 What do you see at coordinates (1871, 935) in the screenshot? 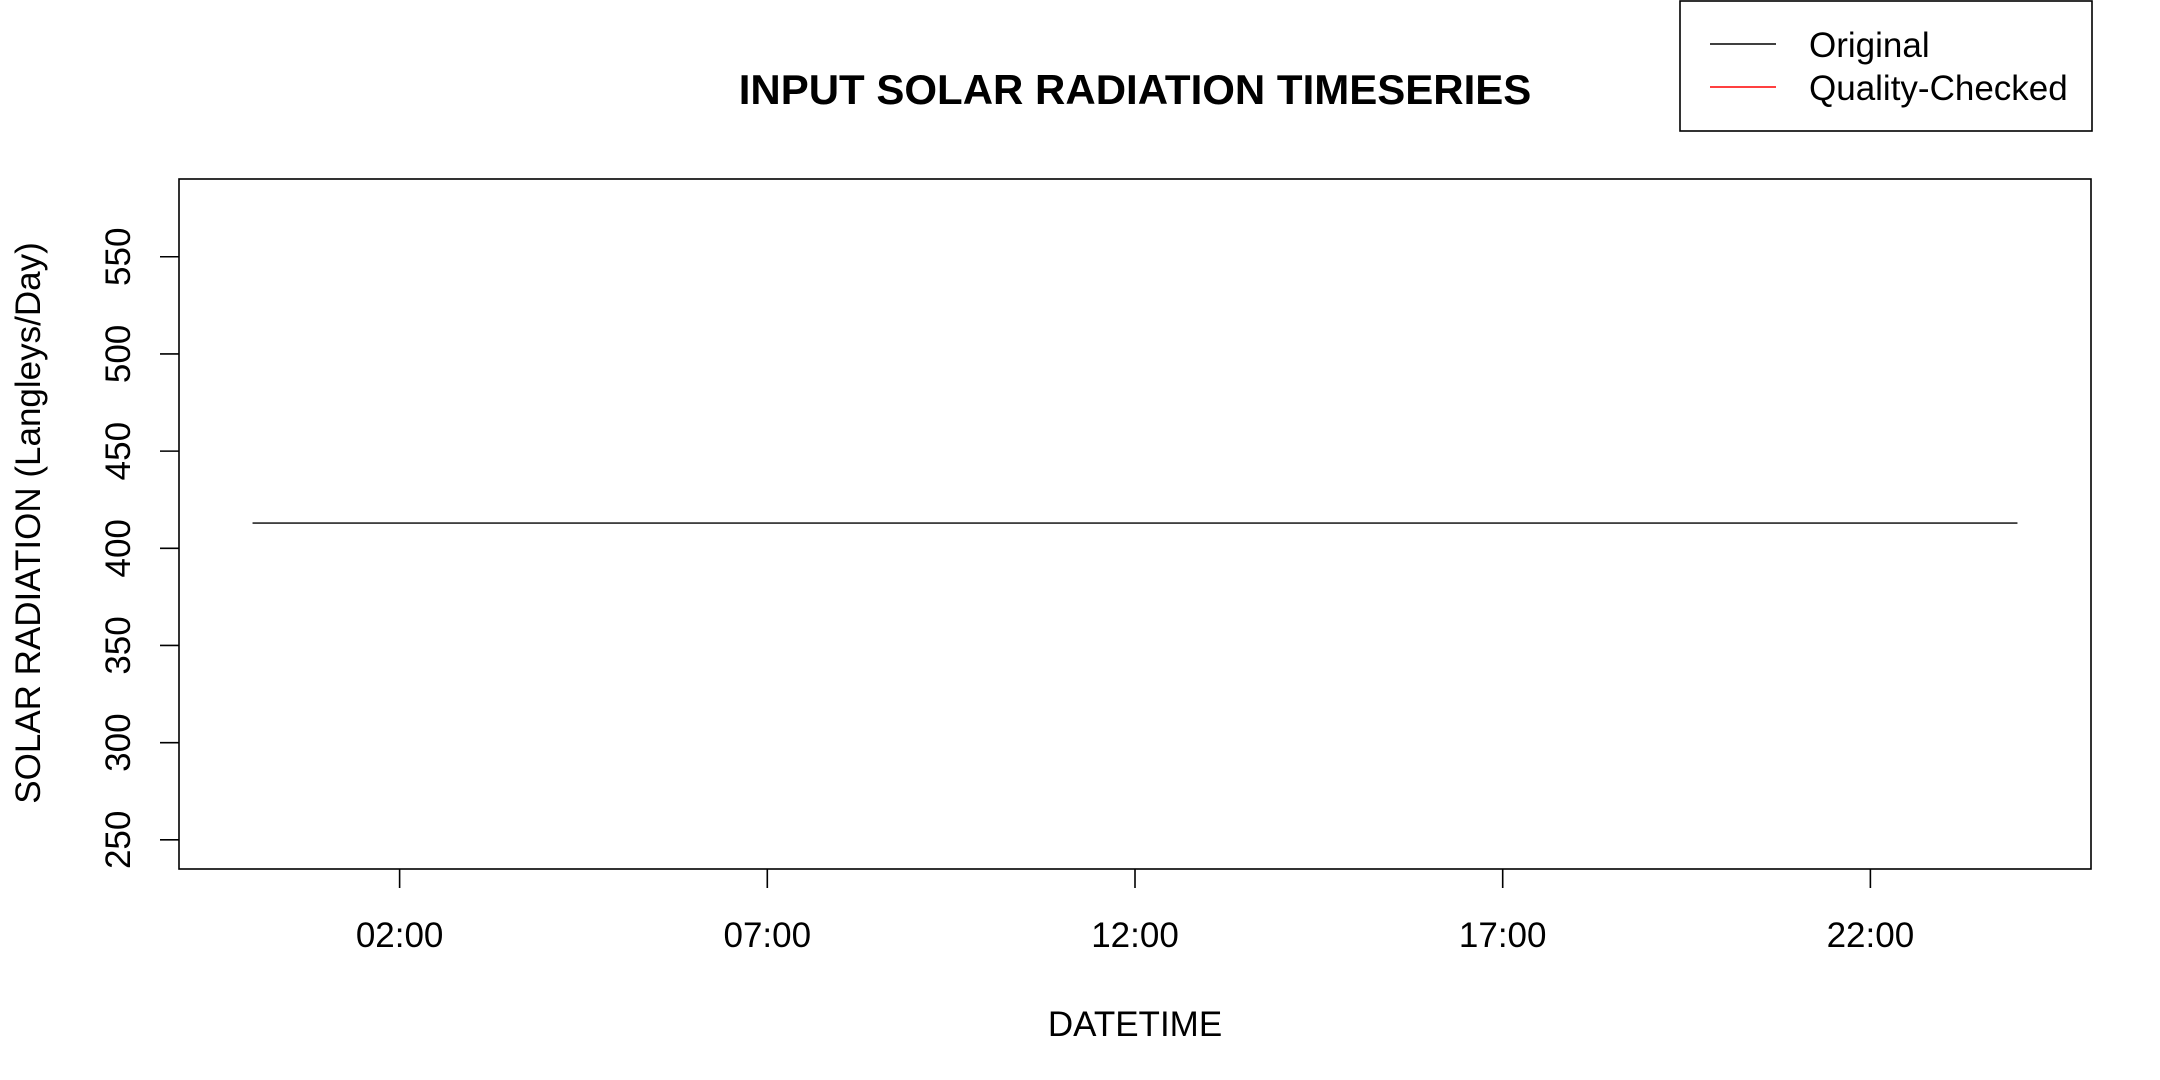
I see `x-tick-label: 22:00` at bounding box center [1871, 935].